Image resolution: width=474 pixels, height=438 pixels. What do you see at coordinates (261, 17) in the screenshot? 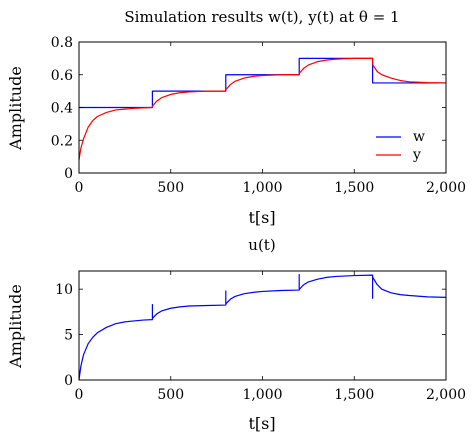
I see `top-chart-title: Simulation results w(t), y(t) at θ = 1` at bounding box center [261, 17].